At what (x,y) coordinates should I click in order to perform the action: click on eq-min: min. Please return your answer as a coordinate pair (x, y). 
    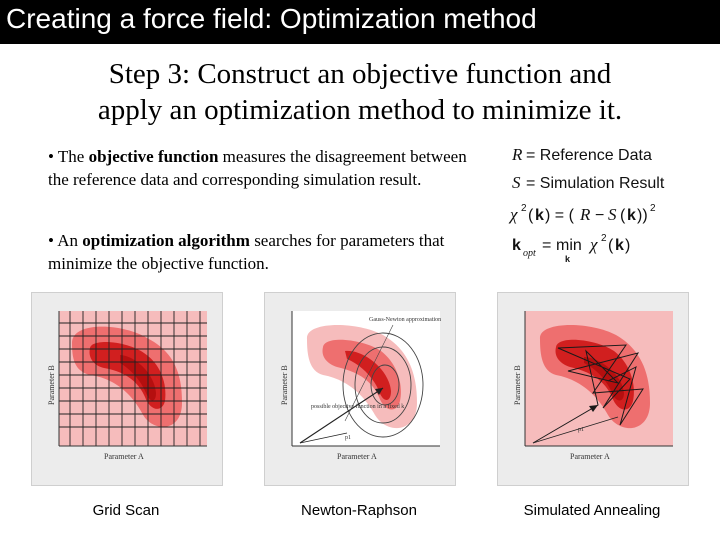
    Looking at the image, I should click on (569, 245).